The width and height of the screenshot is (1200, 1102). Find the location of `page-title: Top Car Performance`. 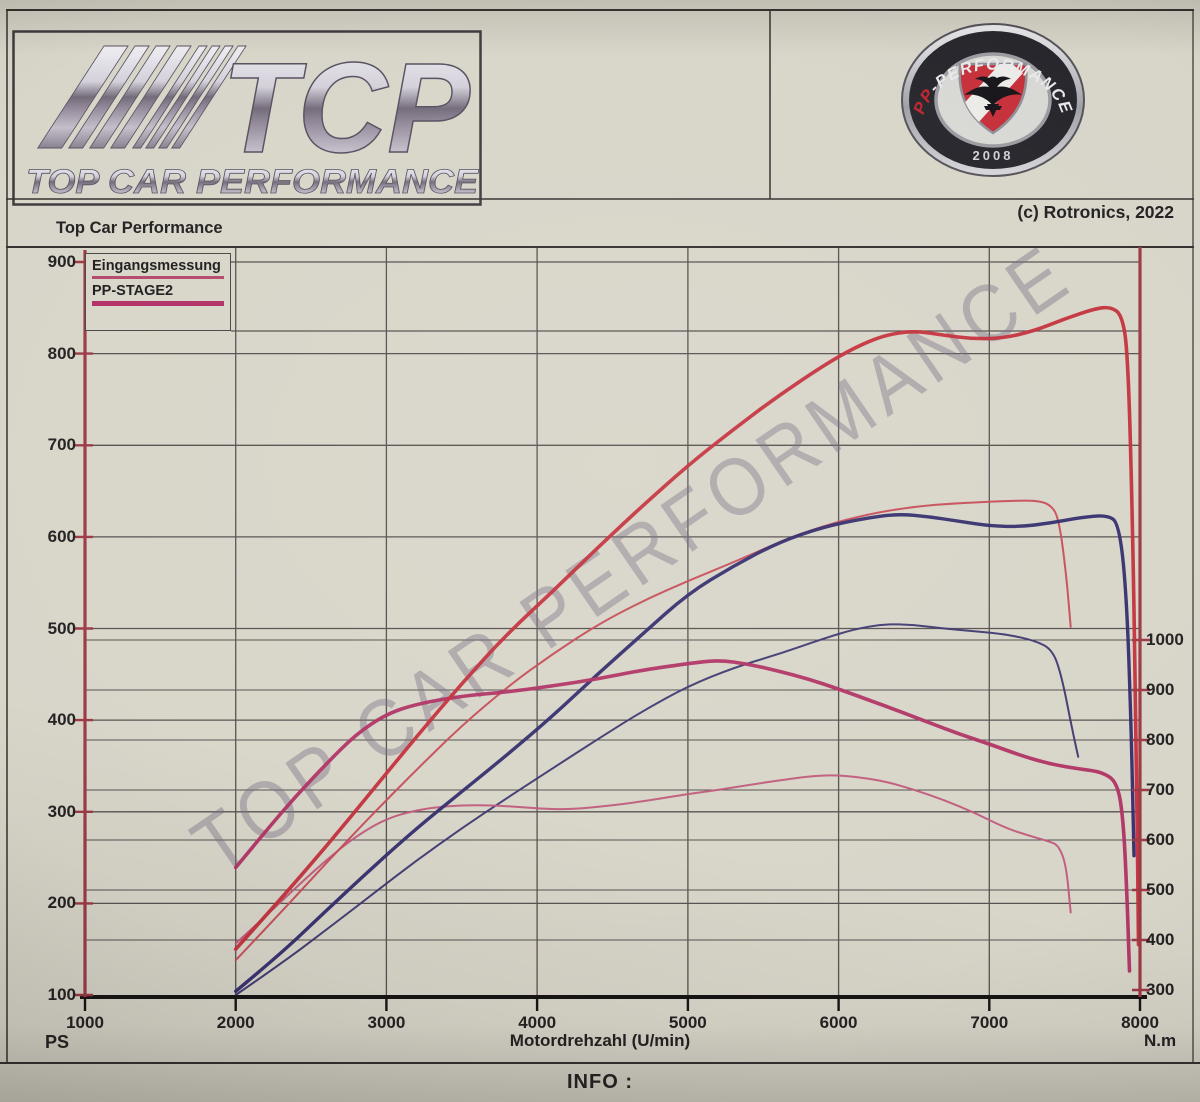

page-title: Top Car Performance is located at coordinates (139, 228).